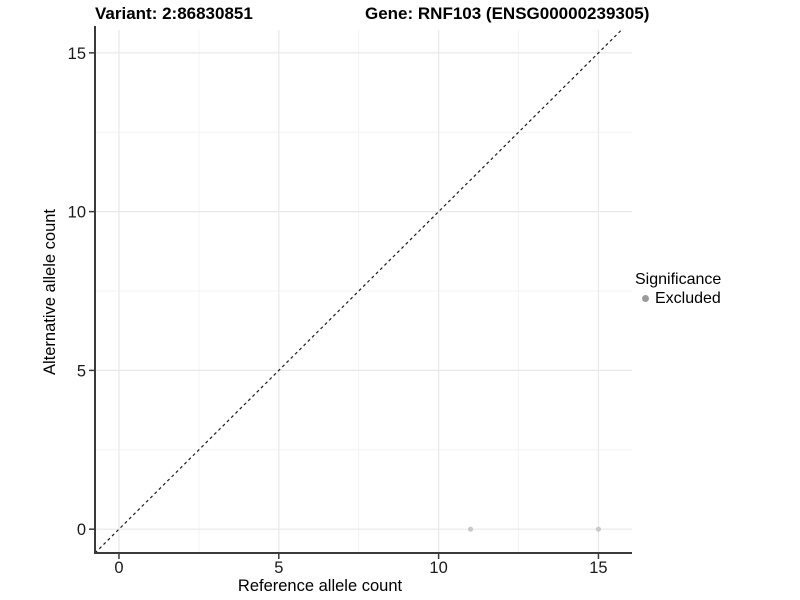  Describe the element at coordinates (688, 298) in the screenshot. I see `legend-item-label: Excluded` at that location.